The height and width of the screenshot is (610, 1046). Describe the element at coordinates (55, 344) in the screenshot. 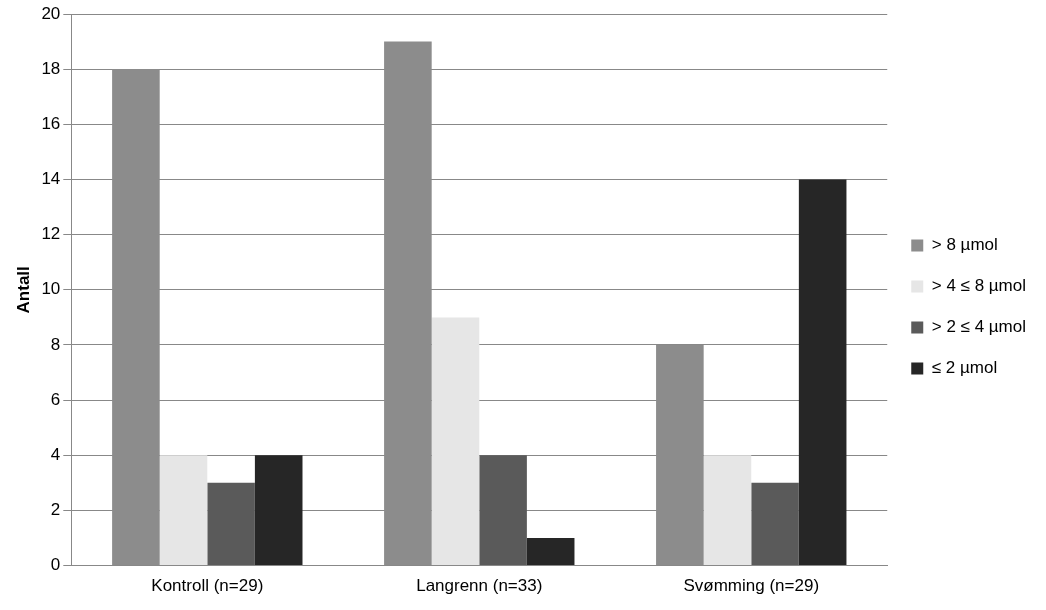

I see `y-tick-label: 8` at that location.